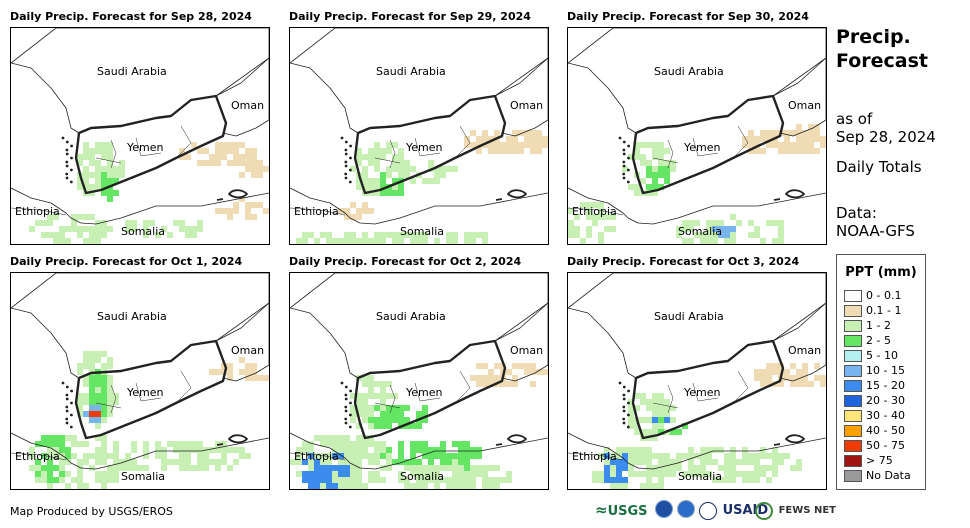 This screenshot has width=970, height=528. What do you see at coordinates (594, 456) in the screenshot?
I see `label-ethiopia: Ethiopia` at bounding box center [594, 456].